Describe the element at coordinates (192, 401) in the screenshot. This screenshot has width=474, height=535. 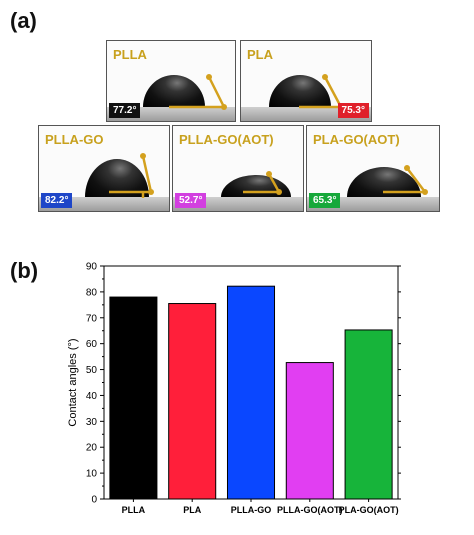
I see `bar-pla` at that location.